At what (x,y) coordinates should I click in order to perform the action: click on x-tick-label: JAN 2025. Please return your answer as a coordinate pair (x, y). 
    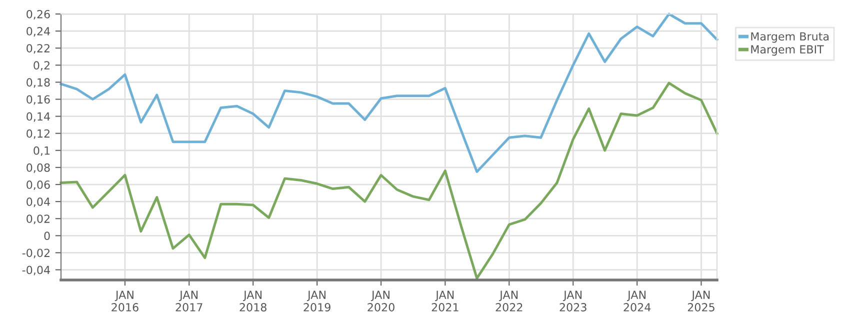
    Looking at the image, I should click on (701, 301).